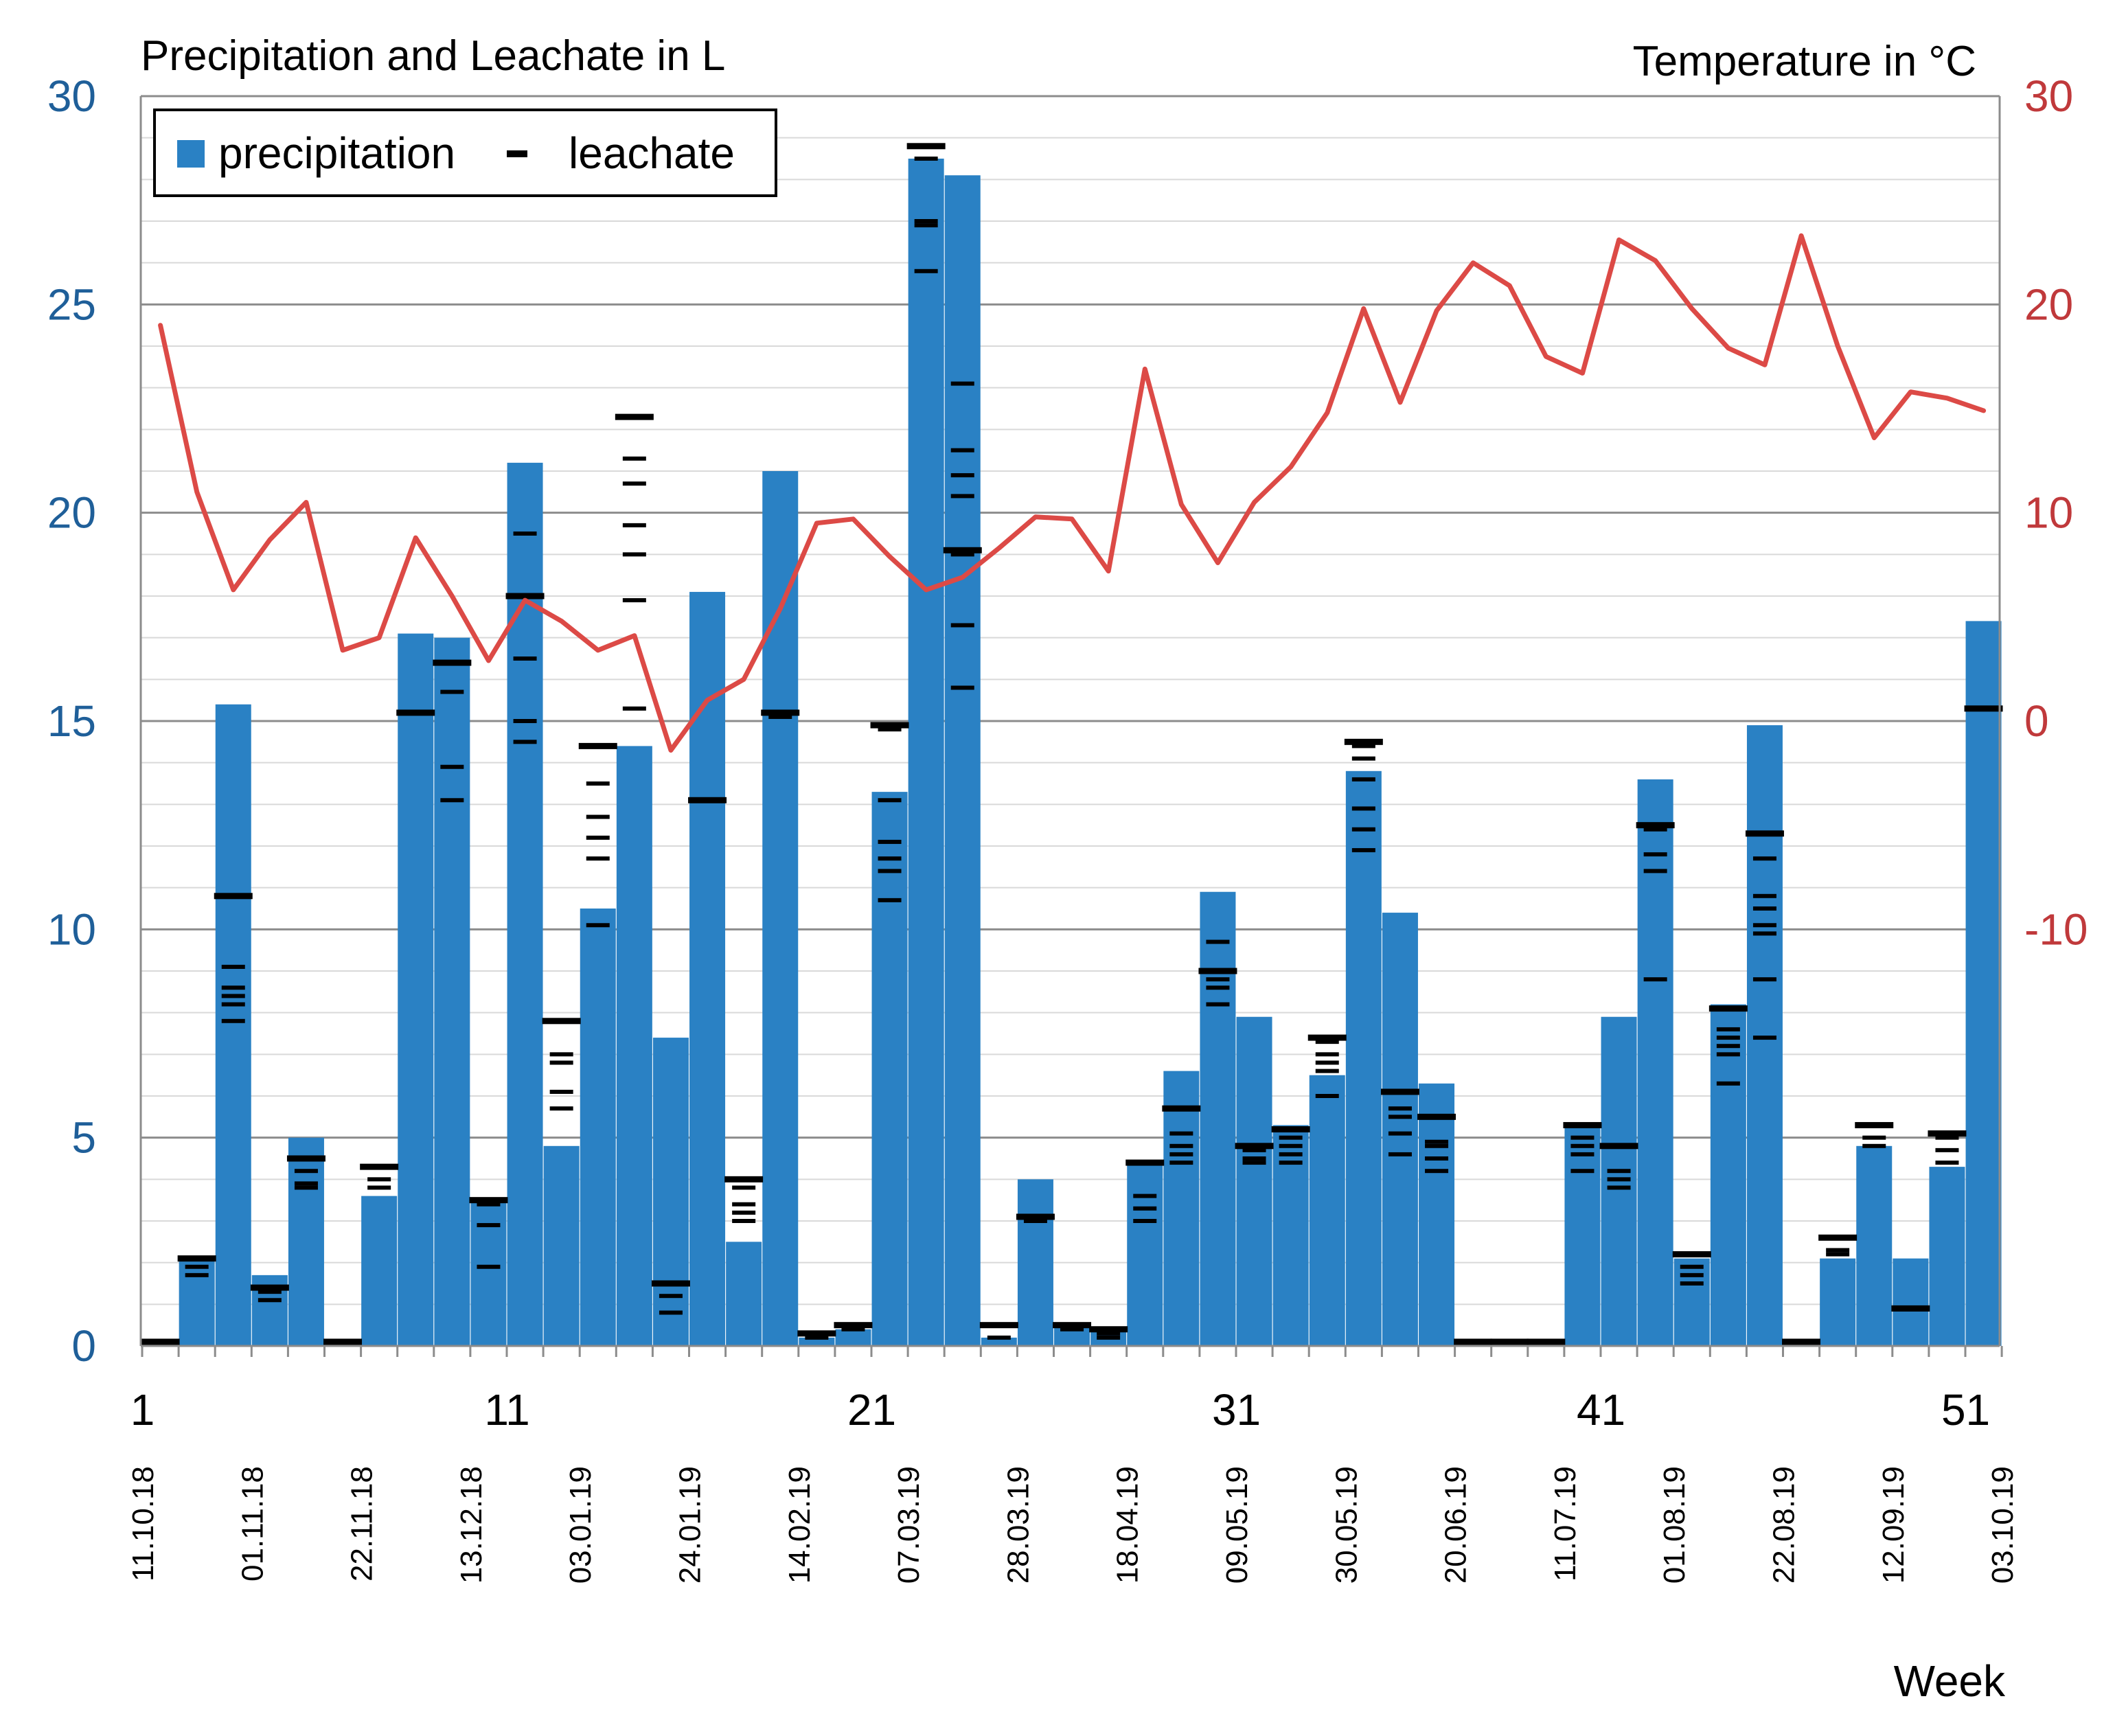 The width and height of the screenshot is (2126, 1736). I want to click on left-axis-tick-label: 30, so click(71, 96).